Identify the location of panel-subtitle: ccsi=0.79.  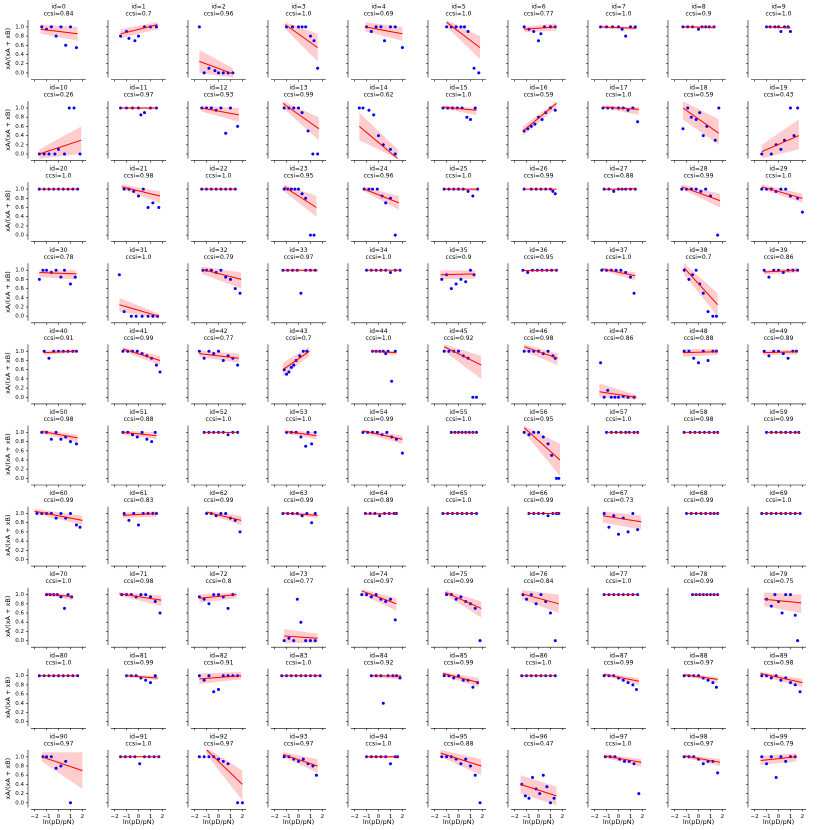
(779, 743).